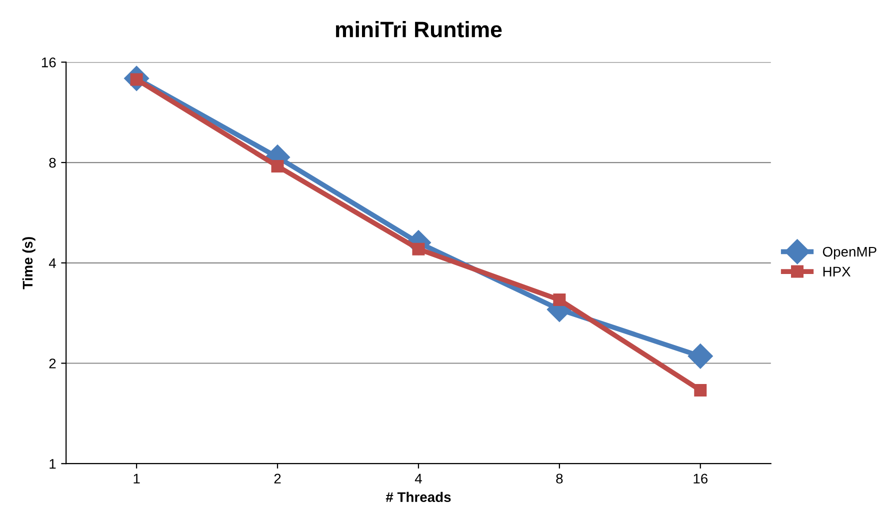 Image resolution: width=881 pixels, height=518 pixels. What do you see at coordinates (137, 479) in the screenshot?
I see `x-tick-label: 1` at bounding box center [137, 479].